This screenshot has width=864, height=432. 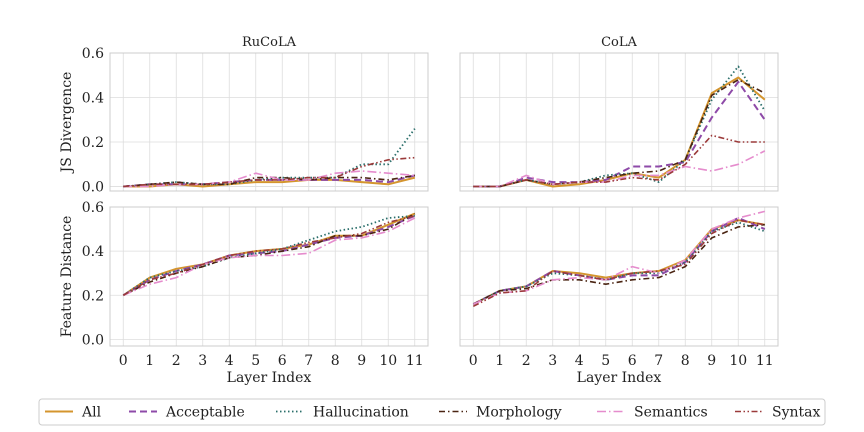 What do you see at coordinates (67, 123) in the screenshot?
I see `y-axis-label: JS Divergence` at bounding box center [67, 123].